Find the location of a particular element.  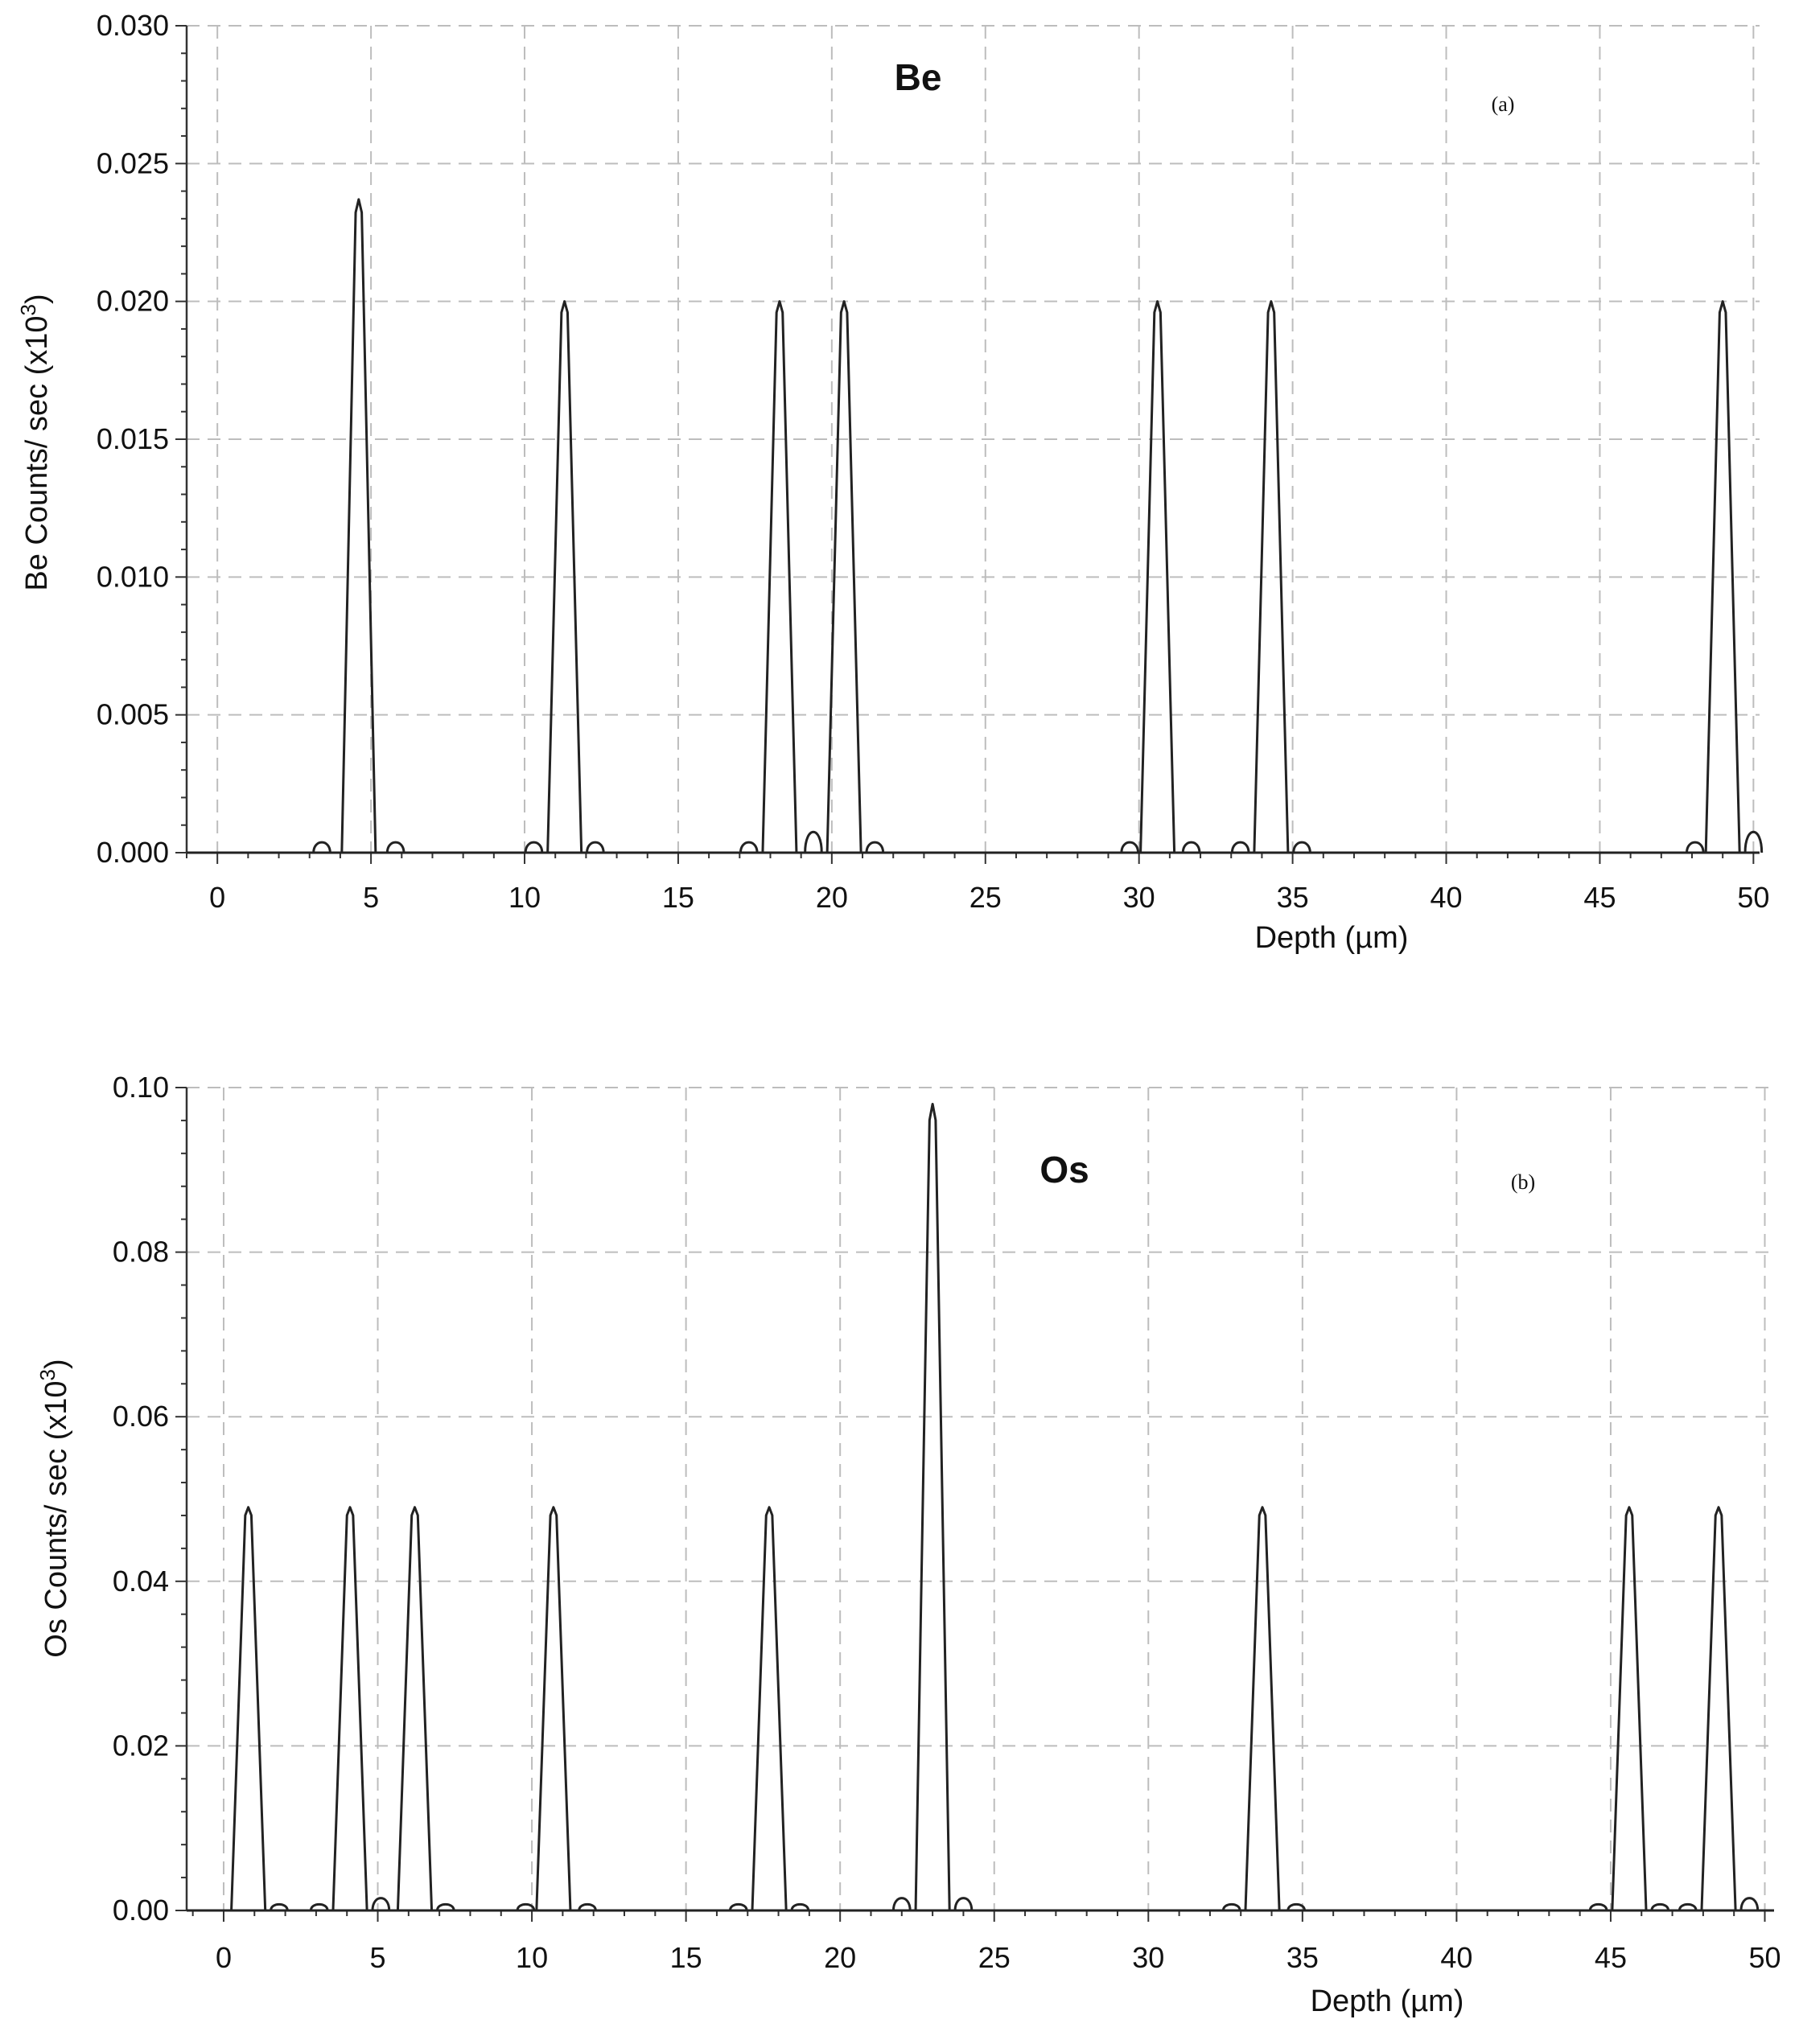

x-tick-label: 25 is located at coordinates (995, 1957).